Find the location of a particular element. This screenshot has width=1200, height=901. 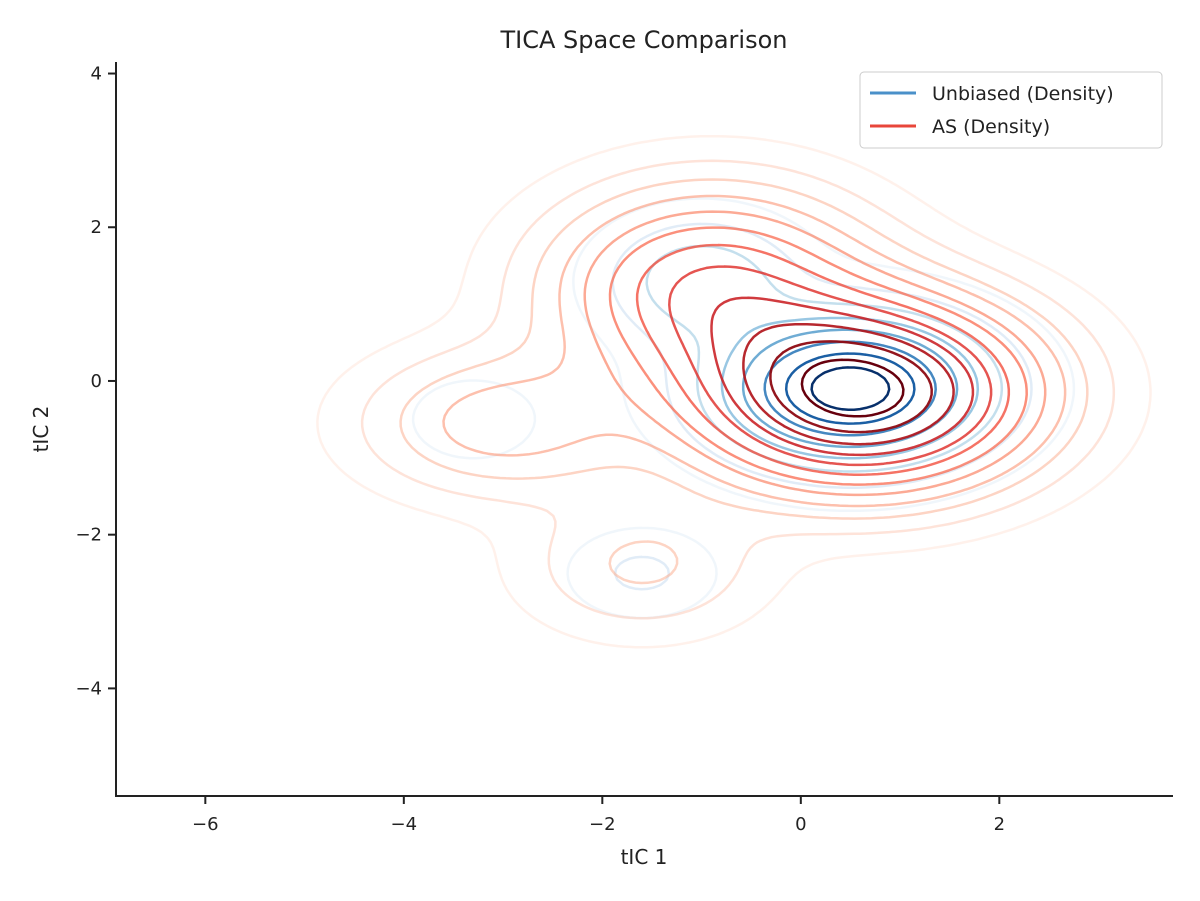

y-tick-label: −4 is located at coordinates (88, 688).